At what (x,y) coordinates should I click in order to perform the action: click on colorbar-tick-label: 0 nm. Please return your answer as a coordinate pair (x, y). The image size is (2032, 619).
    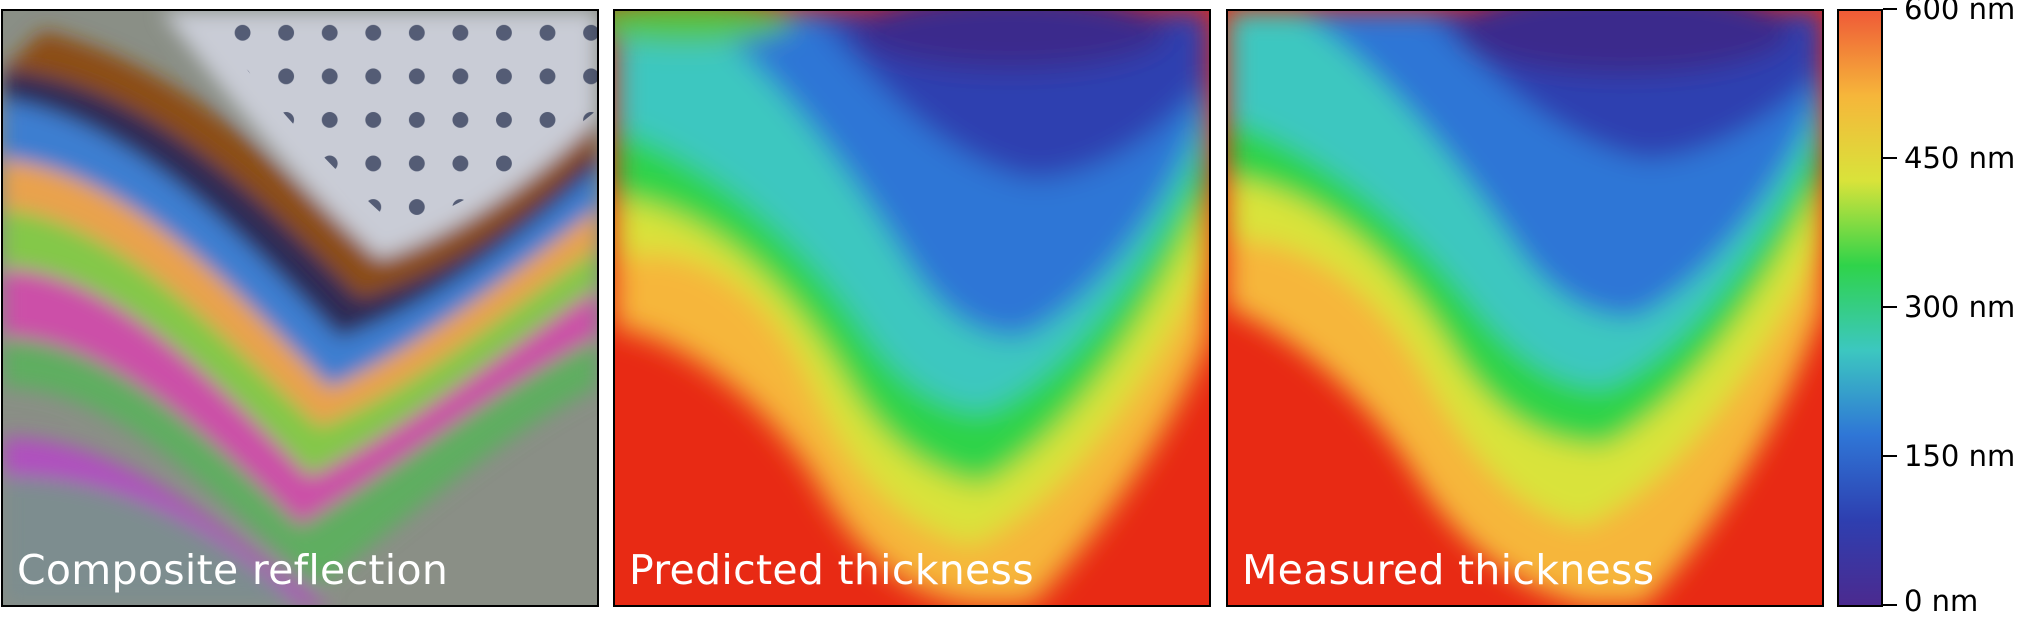
    Looking at the image, I should click on (1941, 601).